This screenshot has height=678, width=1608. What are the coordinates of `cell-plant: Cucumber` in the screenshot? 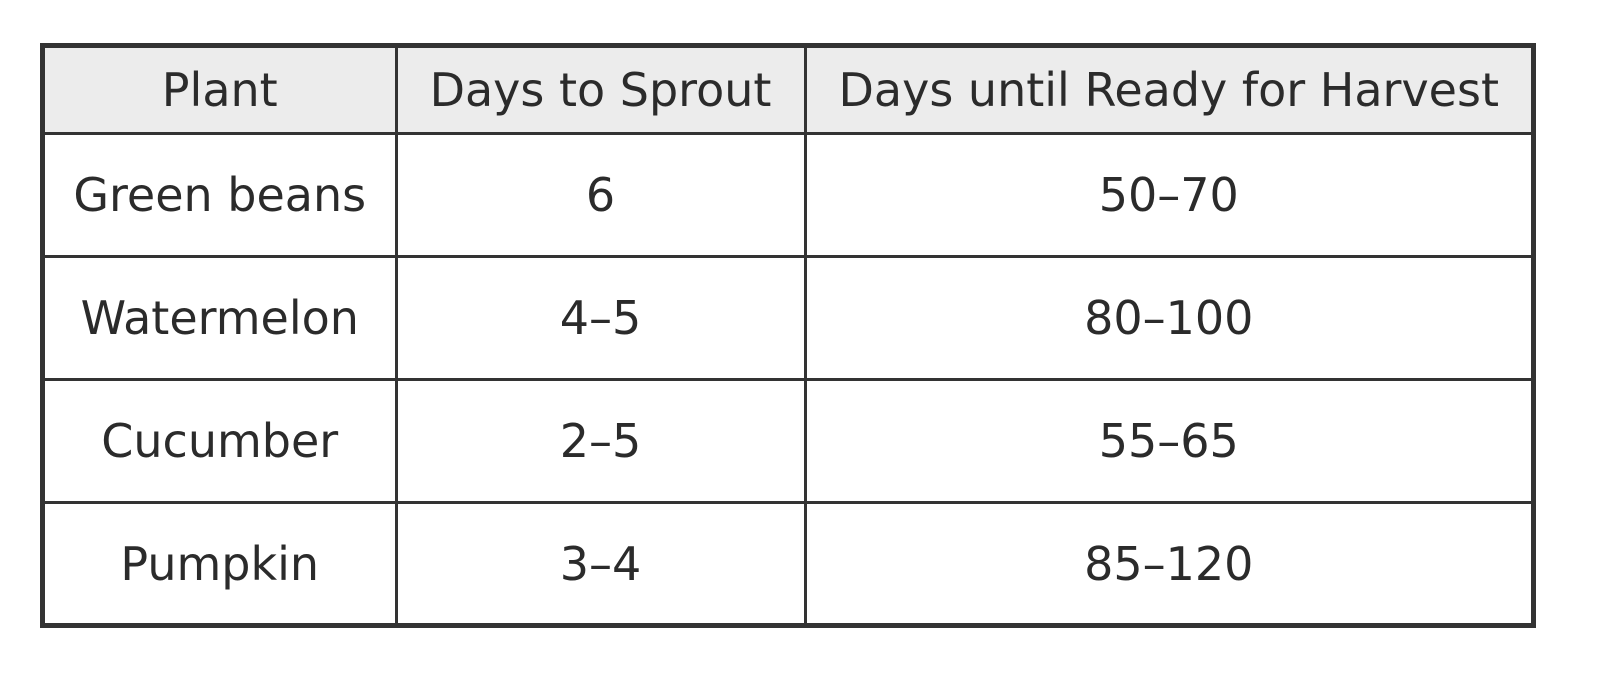 It's located at (221, 441).